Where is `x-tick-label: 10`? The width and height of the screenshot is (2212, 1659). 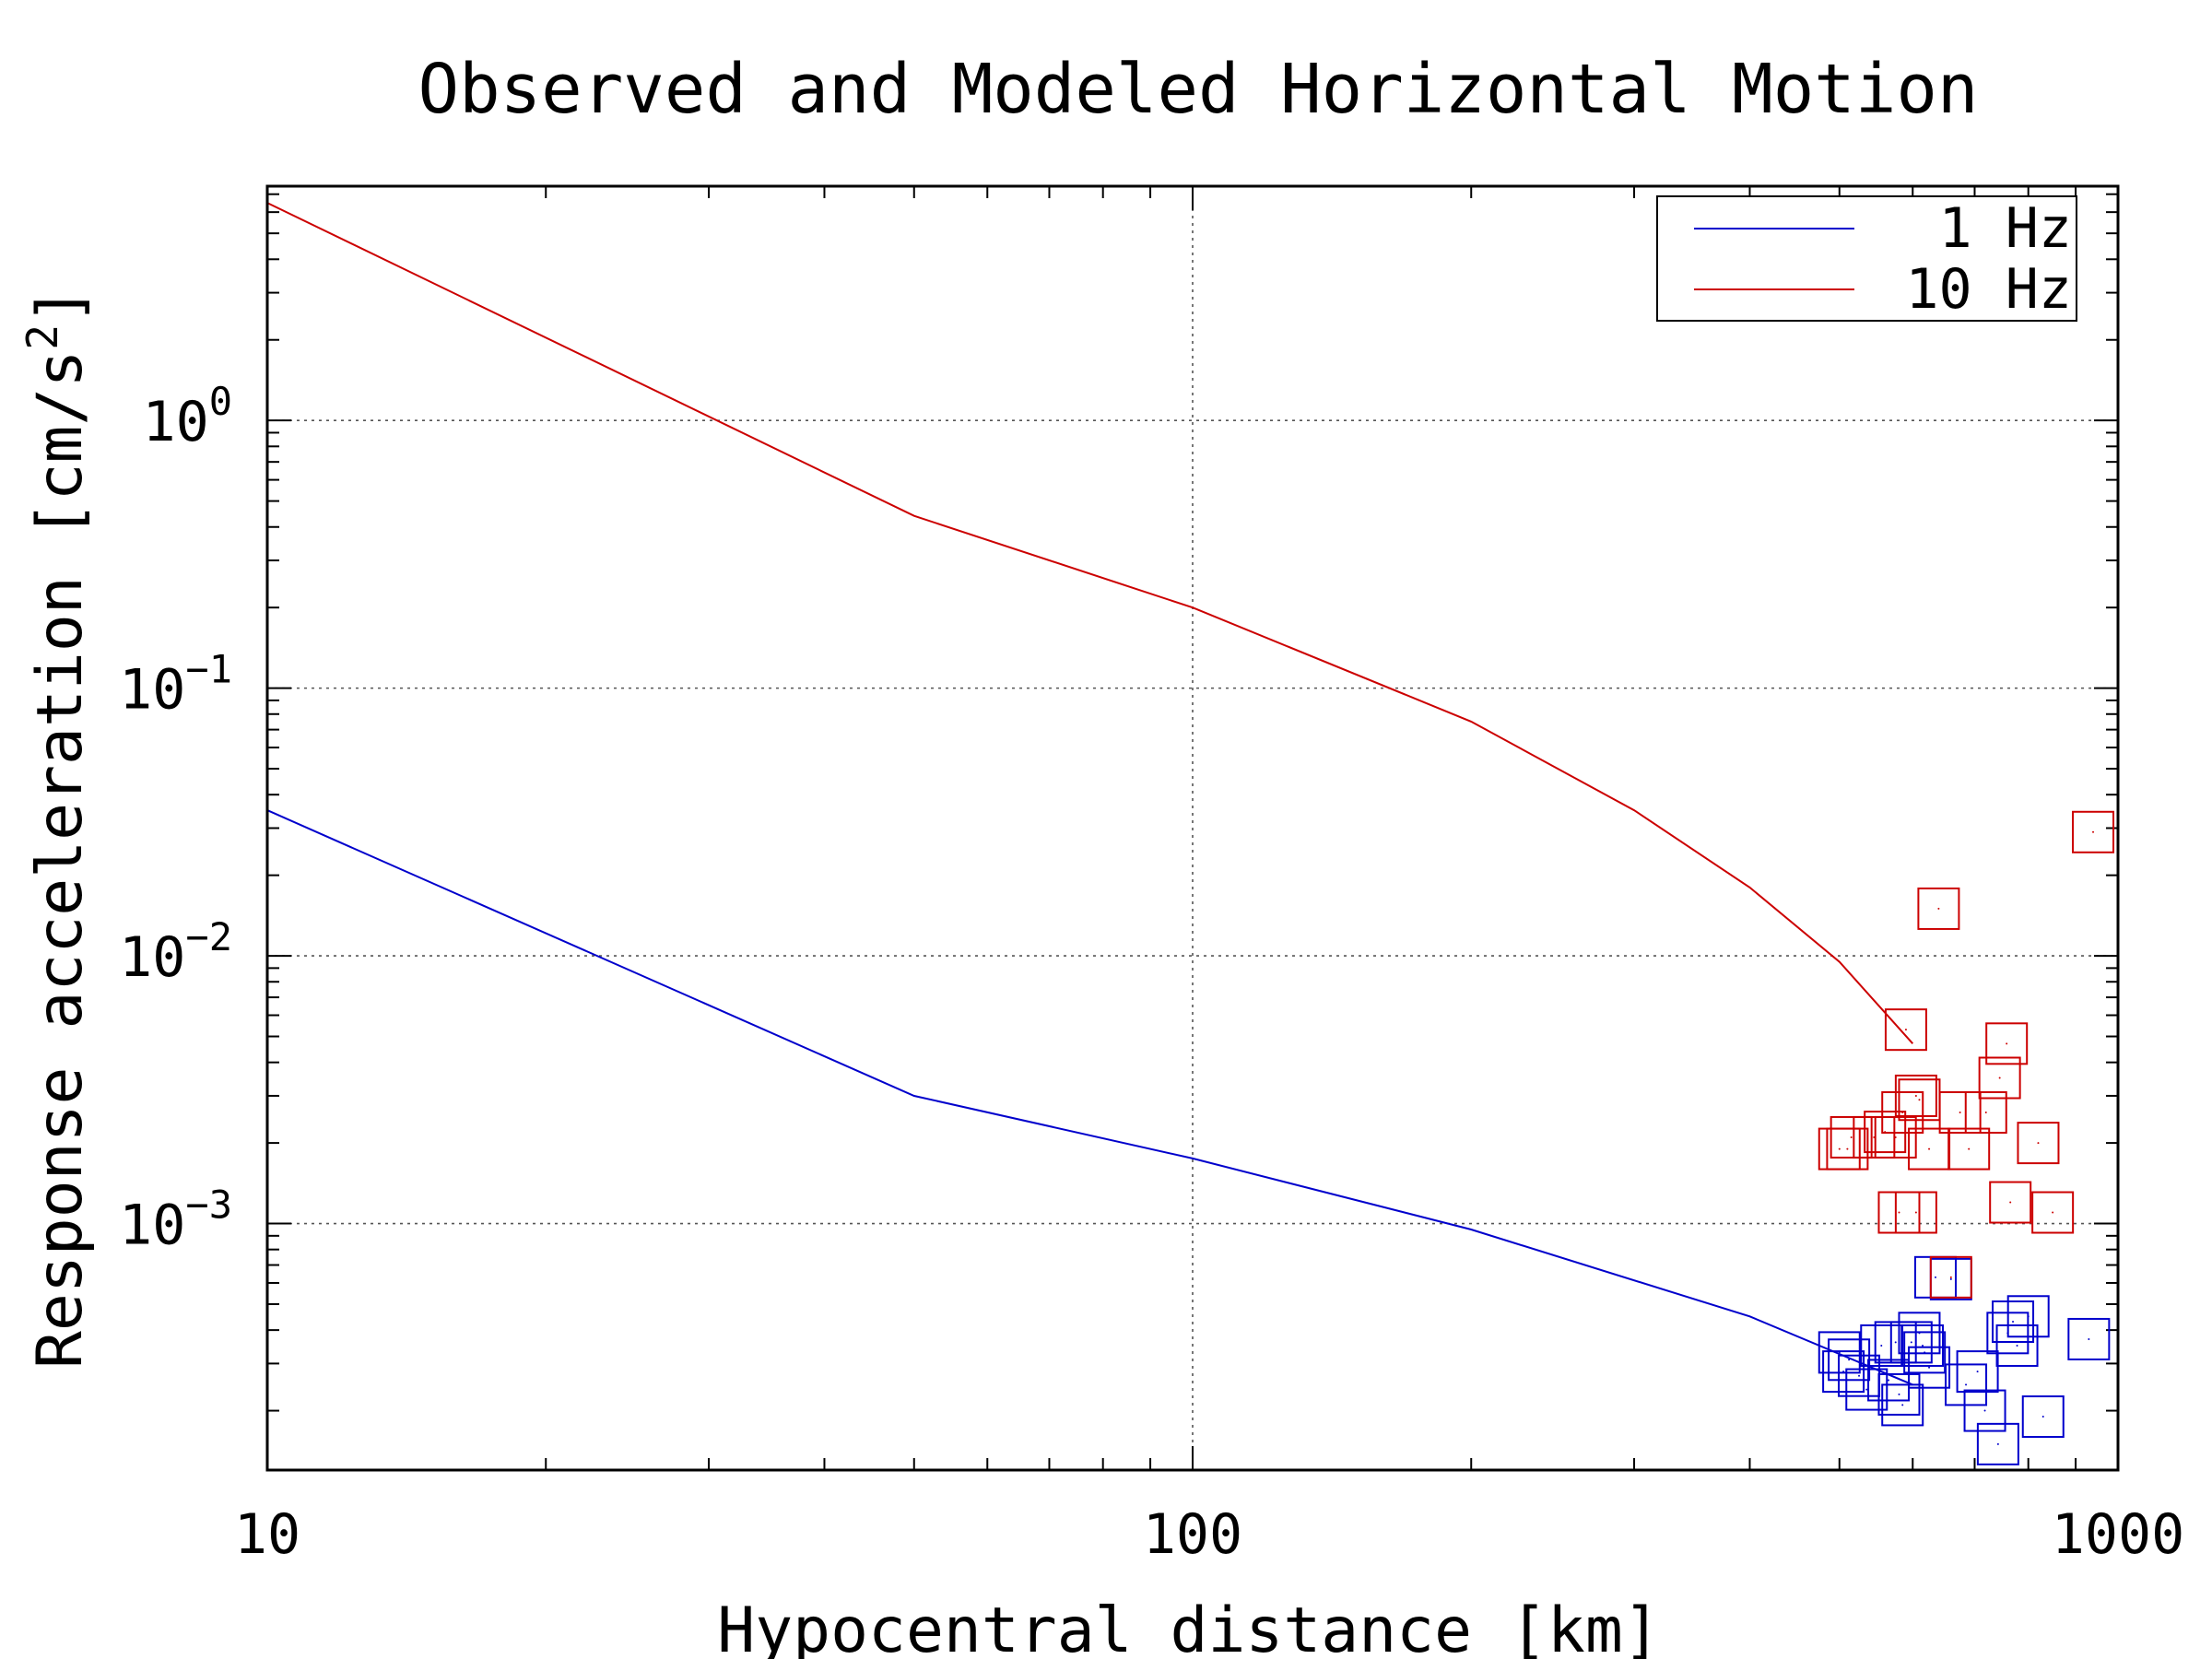
x-tick-label: 10 is located at coordinates (267, 1534).